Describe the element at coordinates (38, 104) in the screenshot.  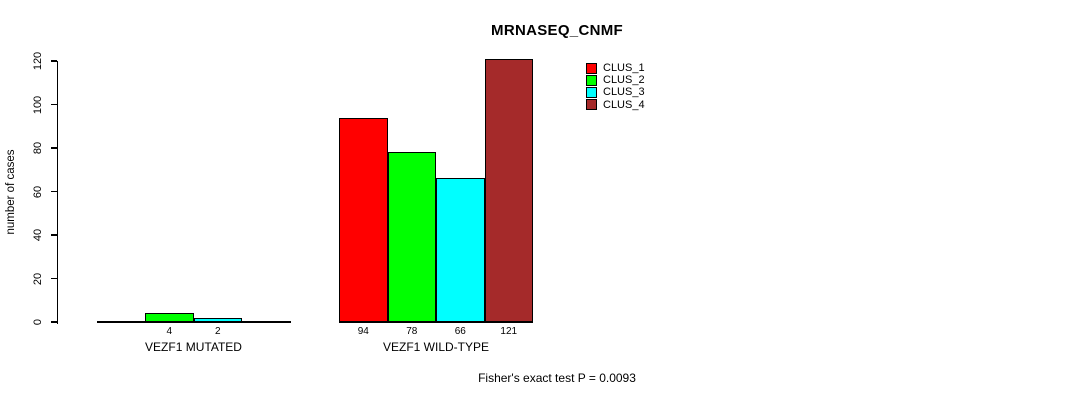
I see `y-axis-tick-label: 100` at that location.